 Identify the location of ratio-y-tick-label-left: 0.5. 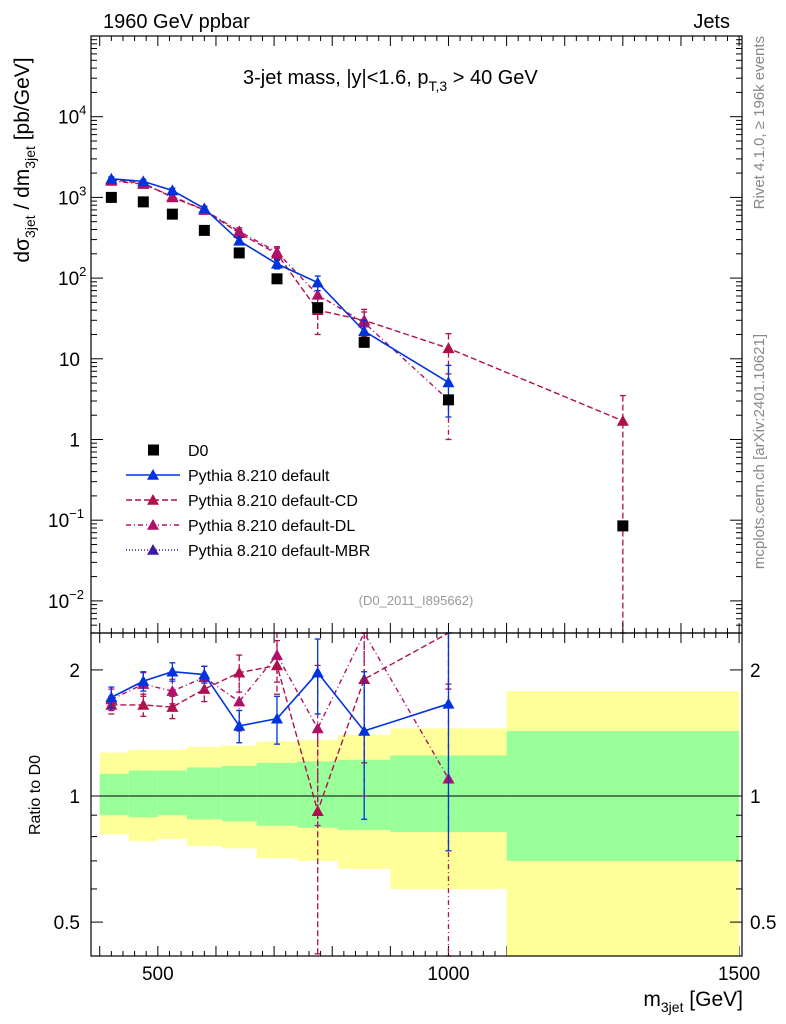
(67, 923).